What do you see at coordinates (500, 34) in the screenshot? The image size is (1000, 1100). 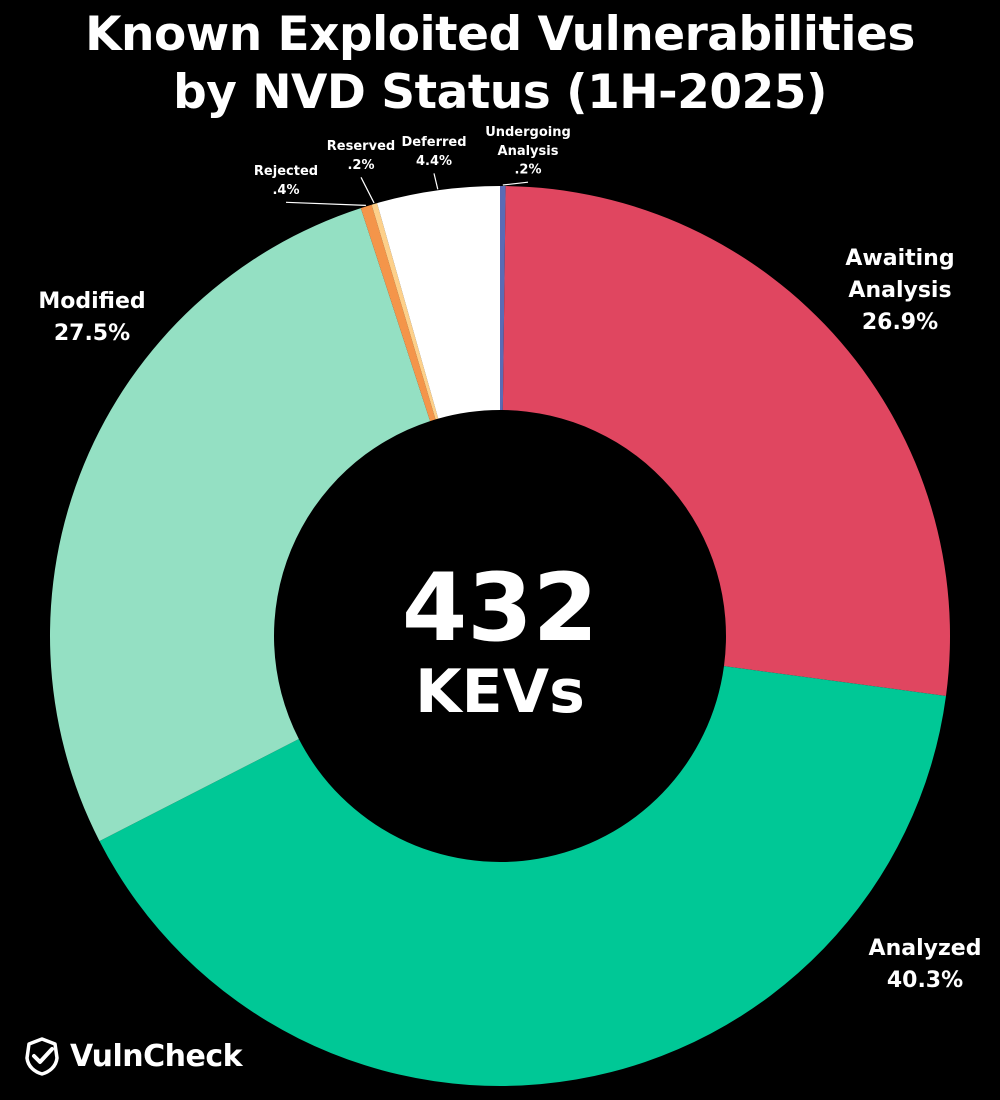 I see `chart-title-line-1: Known Exploited Vulnerabilities` at bounding box center [500, 34].